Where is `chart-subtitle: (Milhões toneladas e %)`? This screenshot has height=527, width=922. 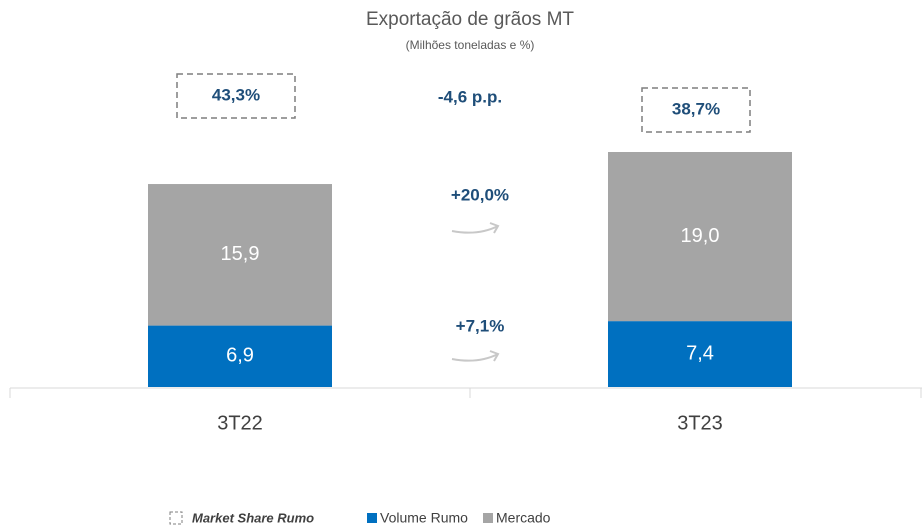
chart-subtitle: (Milhões toneladas e %) is located at coordinates (470, 45).